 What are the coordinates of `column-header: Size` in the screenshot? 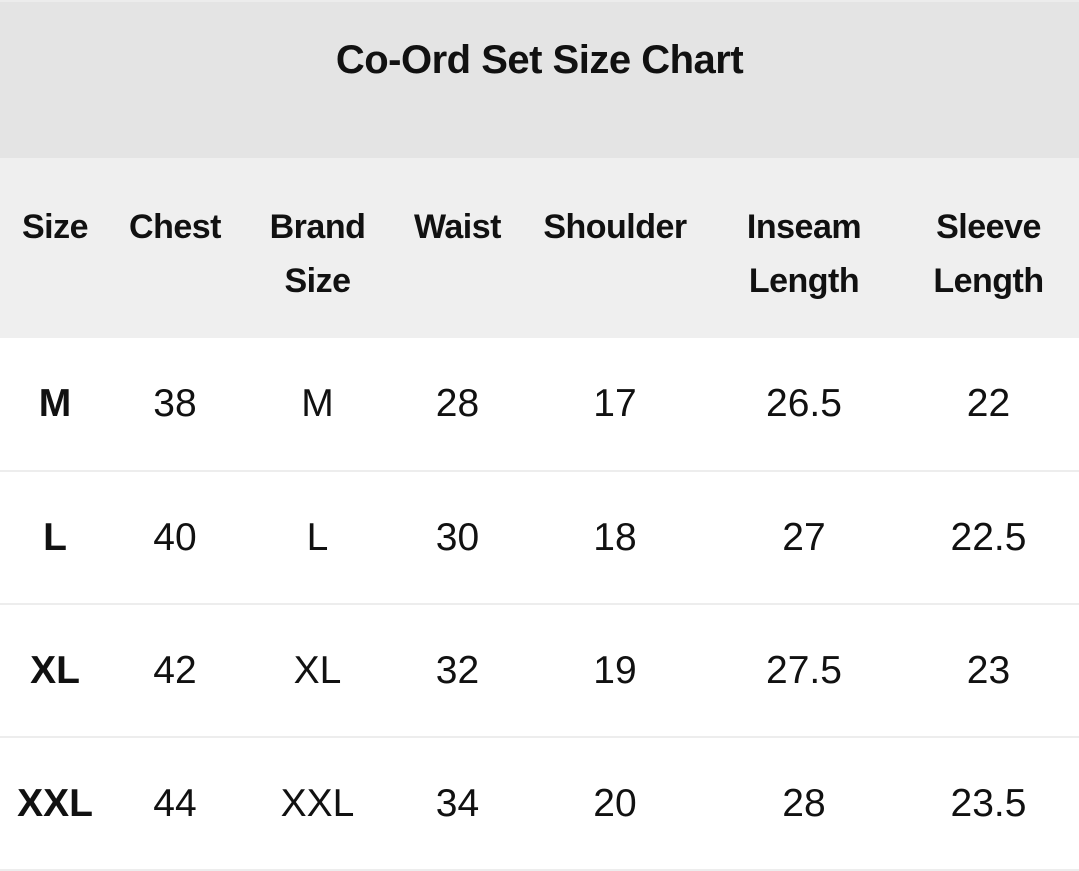 It's located at (55, 227).